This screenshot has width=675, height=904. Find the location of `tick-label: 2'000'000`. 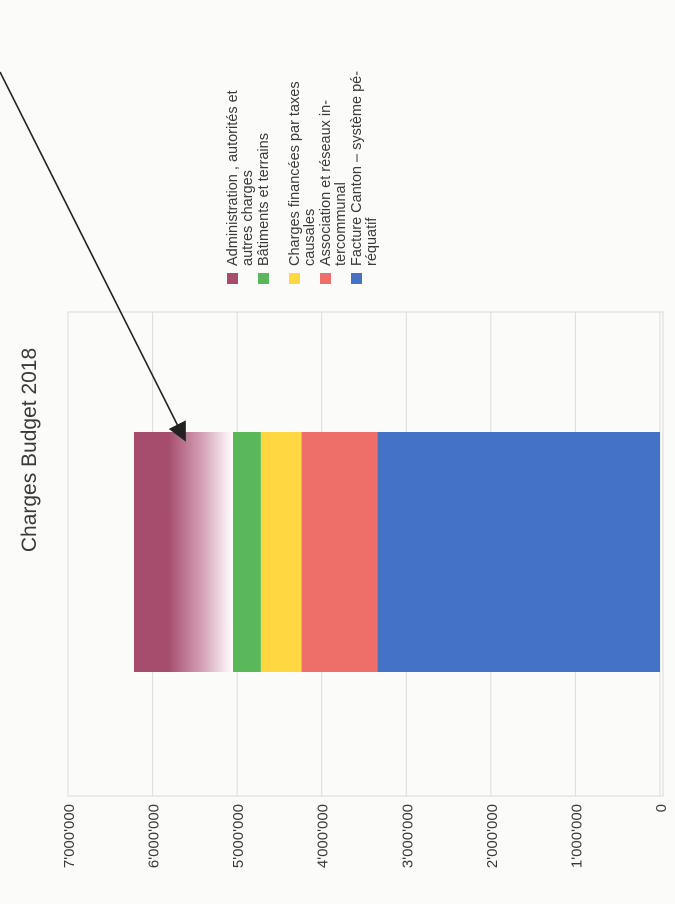

tick-label: 2'000'000 is located at coordinates (492, 836).